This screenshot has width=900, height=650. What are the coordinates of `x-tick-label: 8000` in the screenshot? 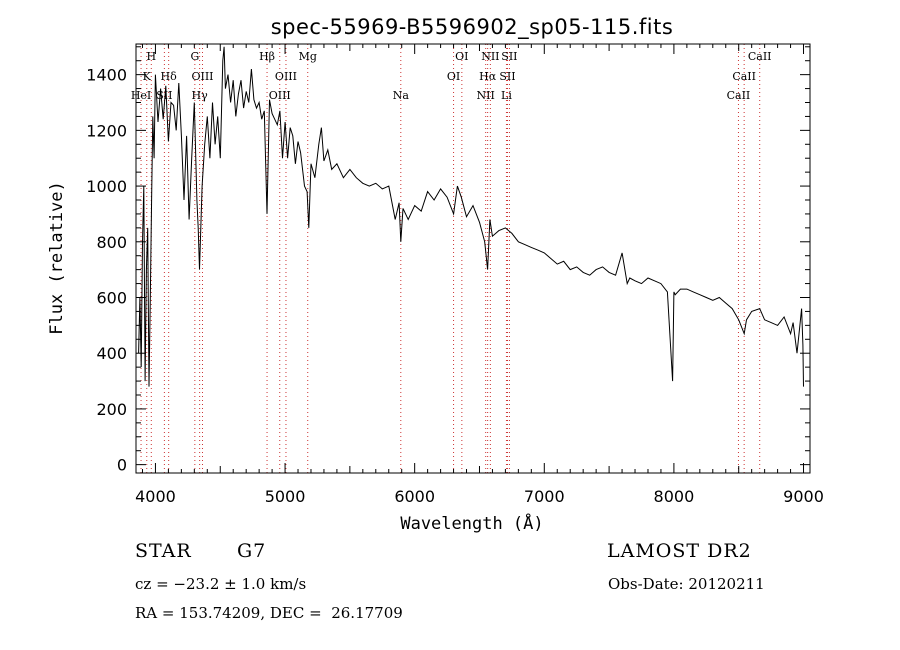 It's located at (674, 496).